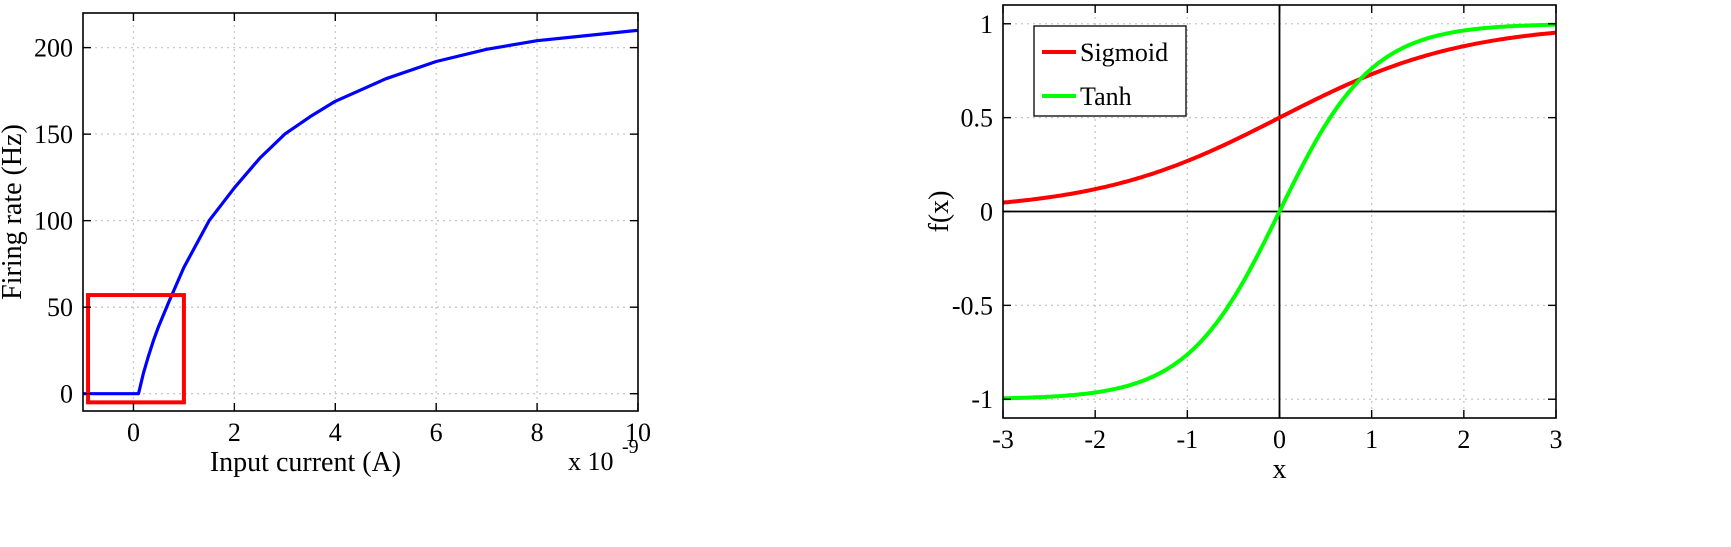  Describe the element at coordinates (939, 212) in the screenshot. I see `right-y-axis-label: f(x)` at that location.